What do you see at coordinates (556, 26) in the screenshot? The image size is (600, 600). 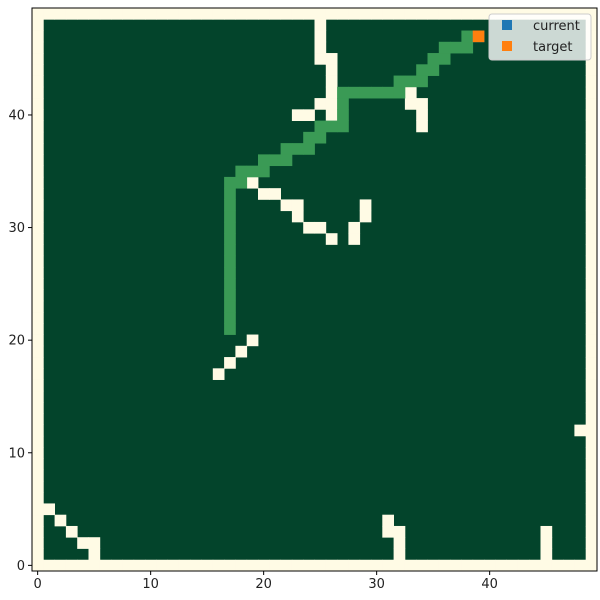 I see `legend-current-label: current` at bounding box center [556, 26].